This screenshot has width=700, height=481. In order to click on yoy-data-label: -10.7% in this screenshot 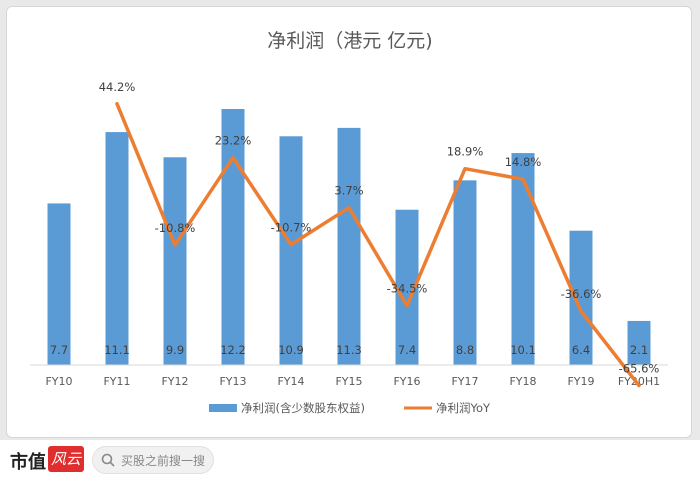, I will do `click(291, 228)`.